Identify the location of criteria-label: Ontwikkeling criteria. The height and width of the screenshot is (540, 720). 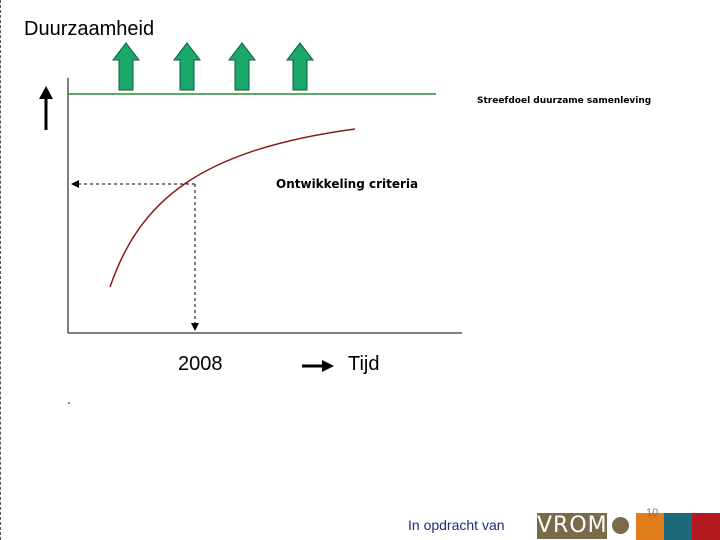
(347, 184).